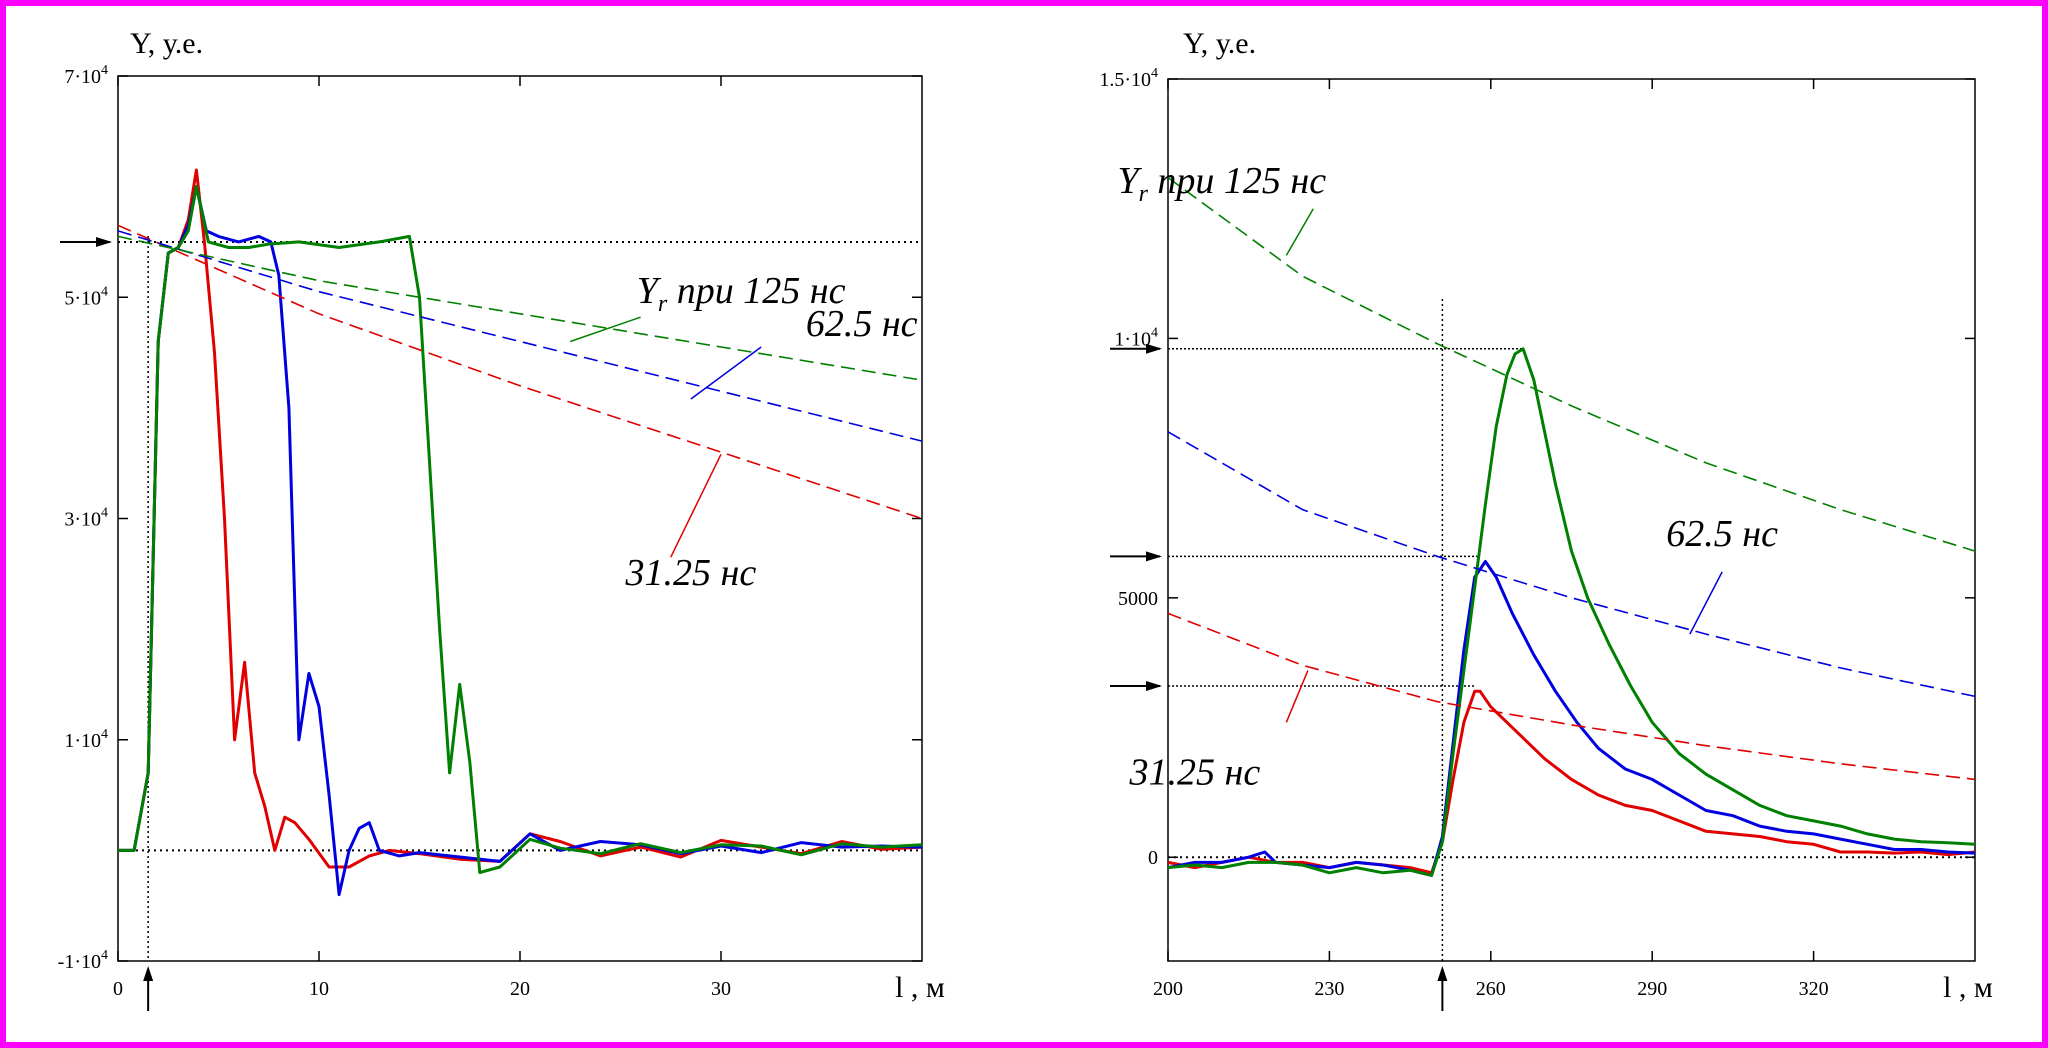 Image resolution: width=2048 pixels, height=1048 pixels. Describe the element at coordinates (1814, 989) in the screenshot. I see `x-tick-label: 320` at that location.